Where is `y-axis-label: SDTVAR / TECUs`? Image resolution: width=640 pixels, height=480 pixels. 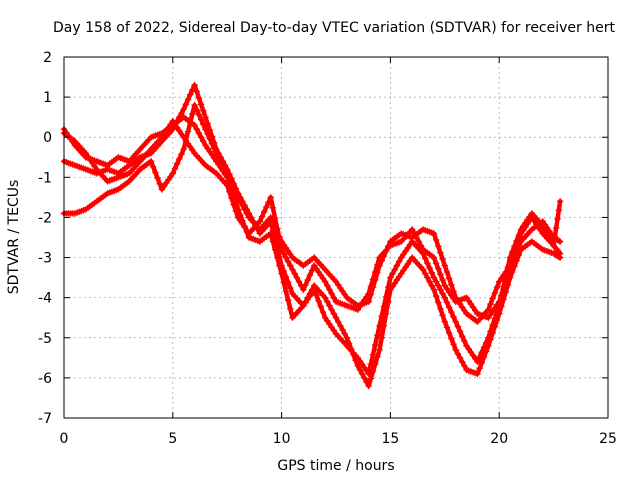 y-axis-label: SDTVAR / TECUs is located at coordinates (14, 237).